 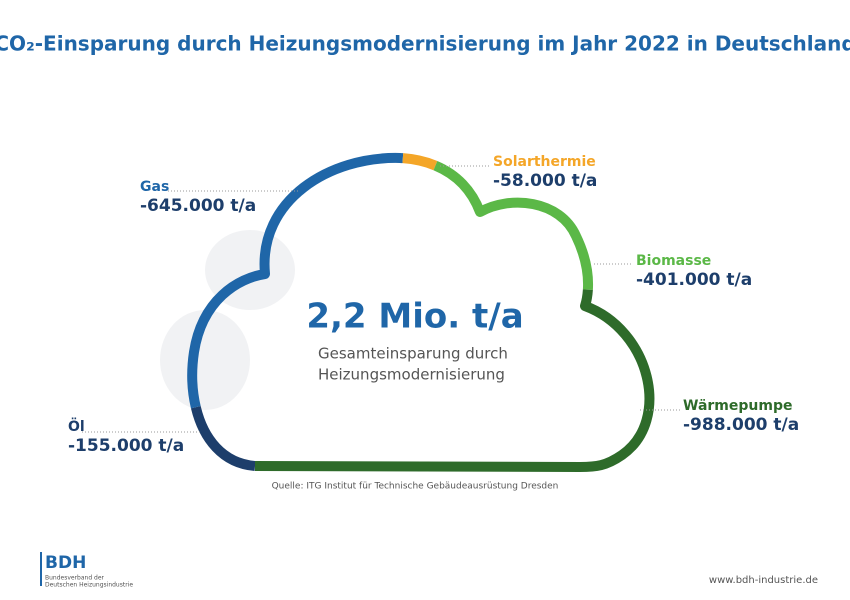 What do you see at coordinates (41, 569) in the screenshot?
I see `logo-bar` at bounding box center [41, 569].